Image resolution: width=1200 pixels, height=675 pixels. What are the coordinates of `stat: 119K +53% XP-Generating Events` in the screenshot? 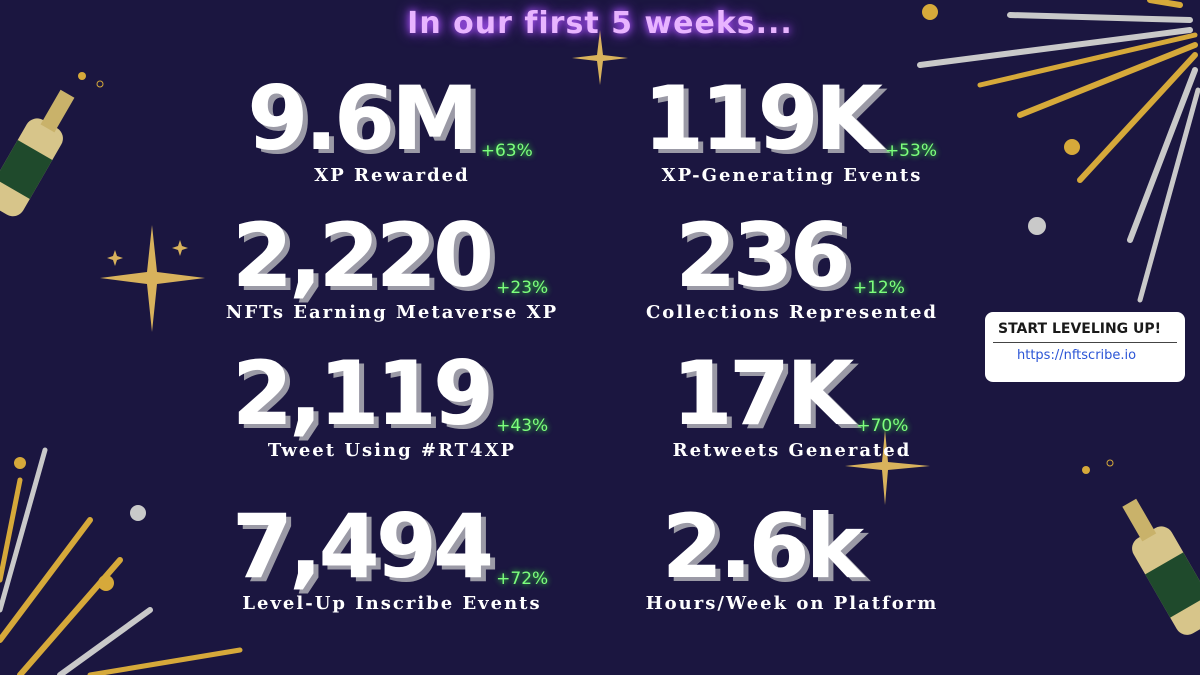 It's located at (792, 131).